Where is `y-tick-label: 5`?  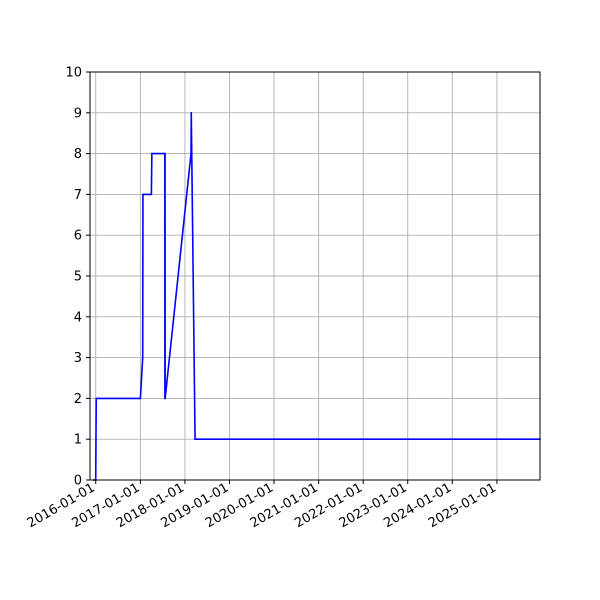 y-tick-label: 5 is located at coordinates (78, 277).